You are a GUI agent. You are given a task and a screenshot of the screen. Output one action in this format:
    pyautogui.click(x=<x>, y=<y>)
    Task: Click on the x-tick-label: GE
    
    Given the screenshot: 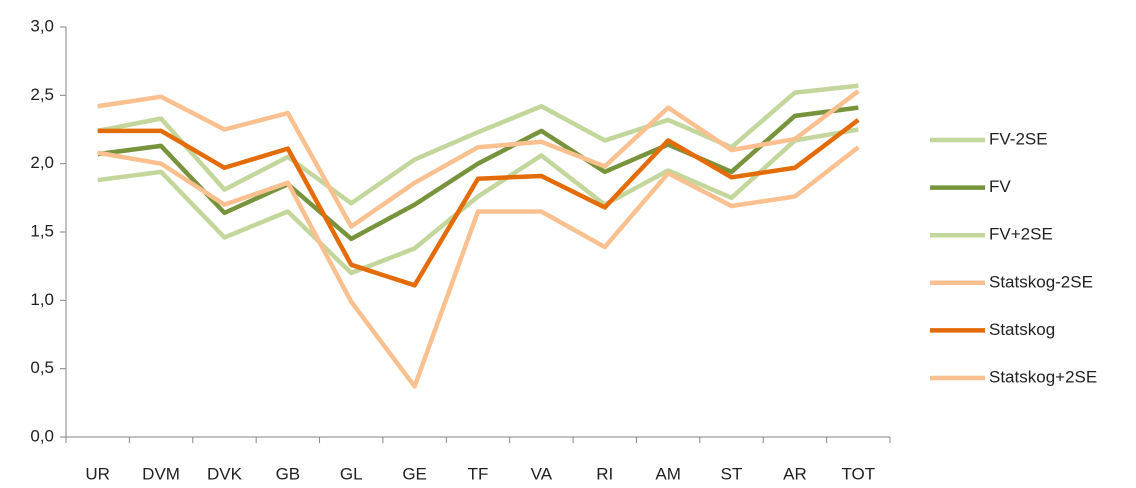 What is the action you would take?
    pyautogui.click(x=414, y=473)
    